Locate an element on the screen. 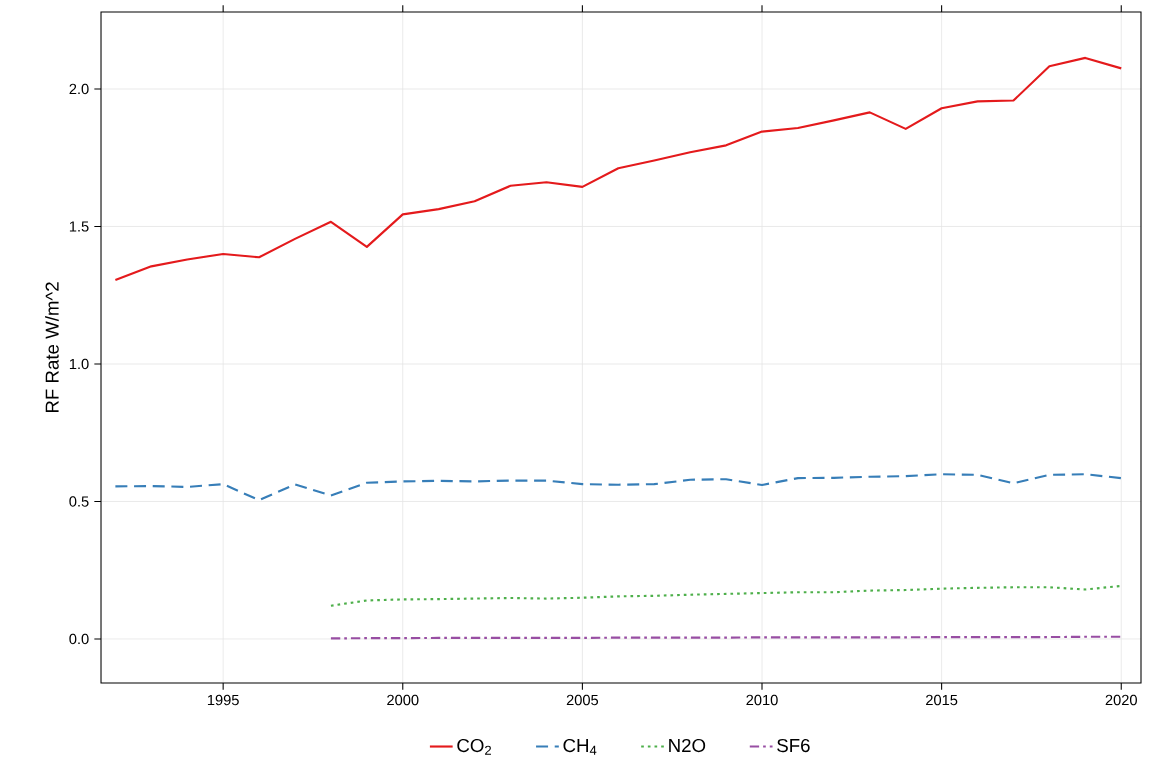  x-tick-label: 2005 is located at coordinates (582, 700).